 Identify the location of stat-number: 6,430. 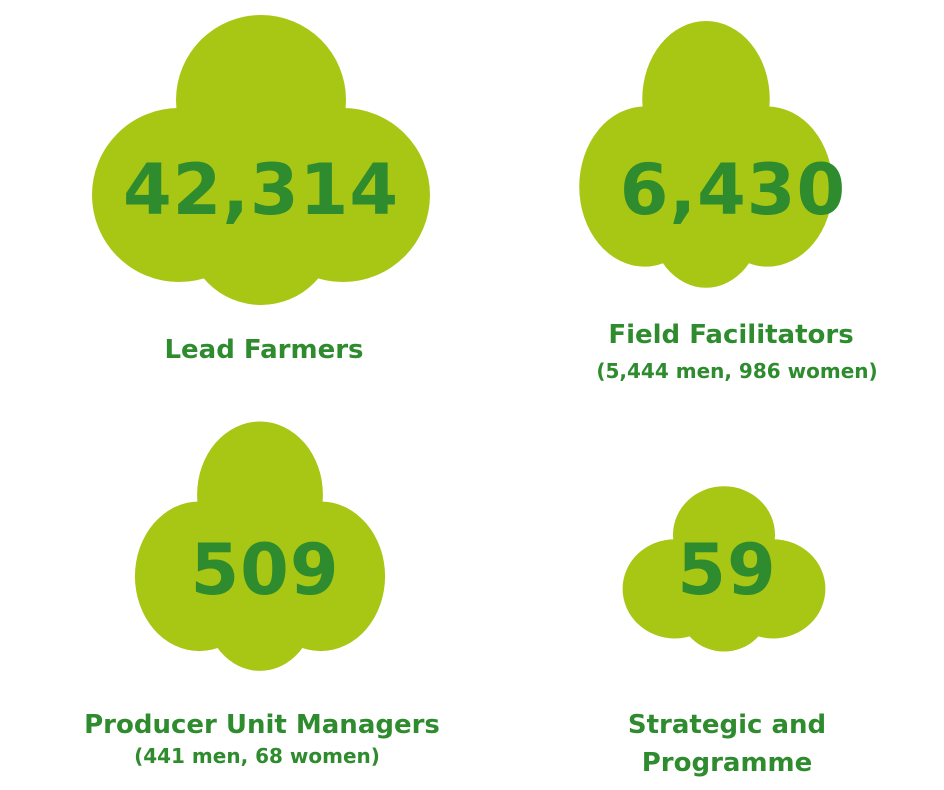
(733, 190).